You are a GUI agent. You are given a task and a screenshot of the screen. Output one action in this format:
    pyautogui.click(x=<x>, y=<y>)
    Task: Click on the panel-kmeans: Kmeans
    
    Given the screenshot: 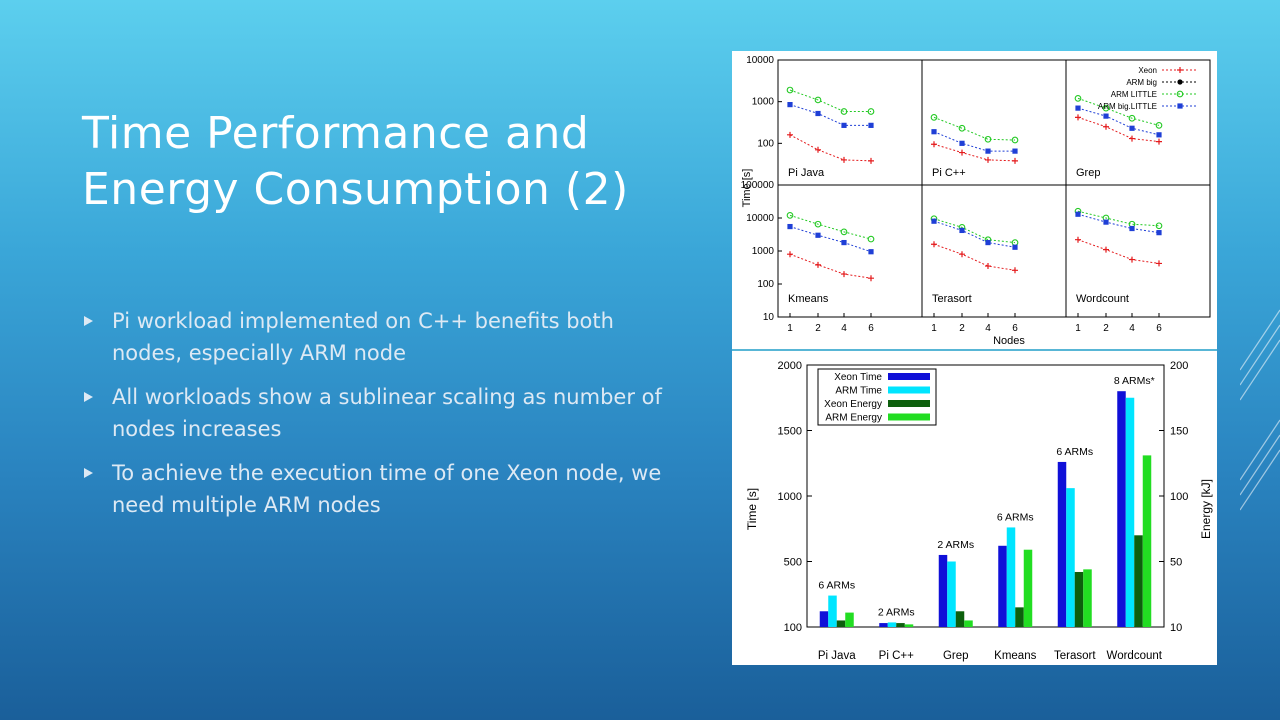 What is the action you would take?
    pyautogui.click(x=830, y=258)
    